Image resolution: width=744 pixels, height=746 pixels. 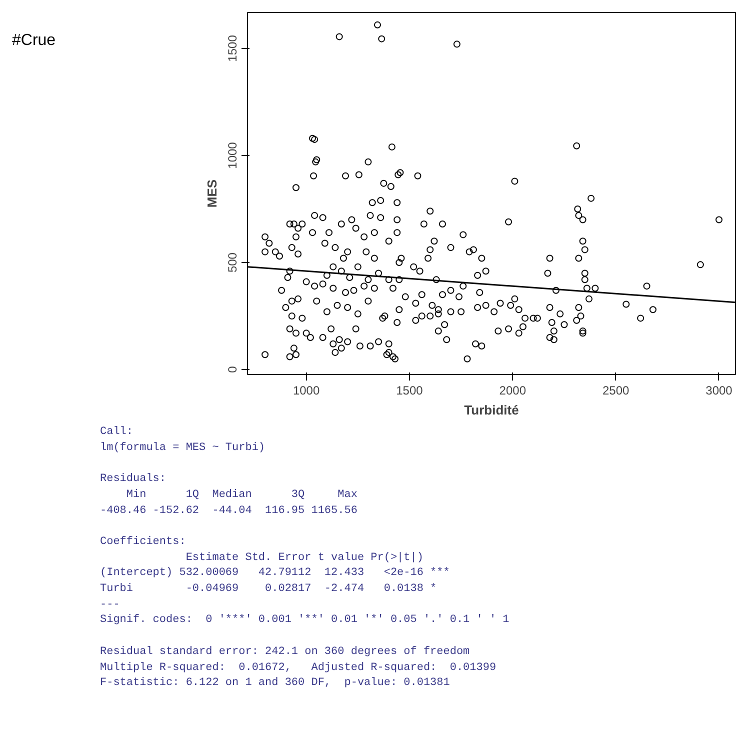 I want to click on x-tick-label: 2500, so click(x=616, y=391).